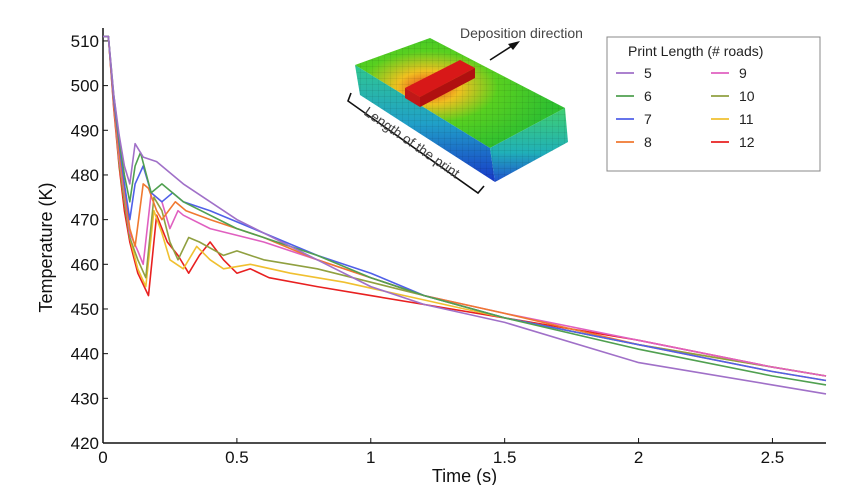  I want to click on y-tick-label: 470, so click(85, 220).